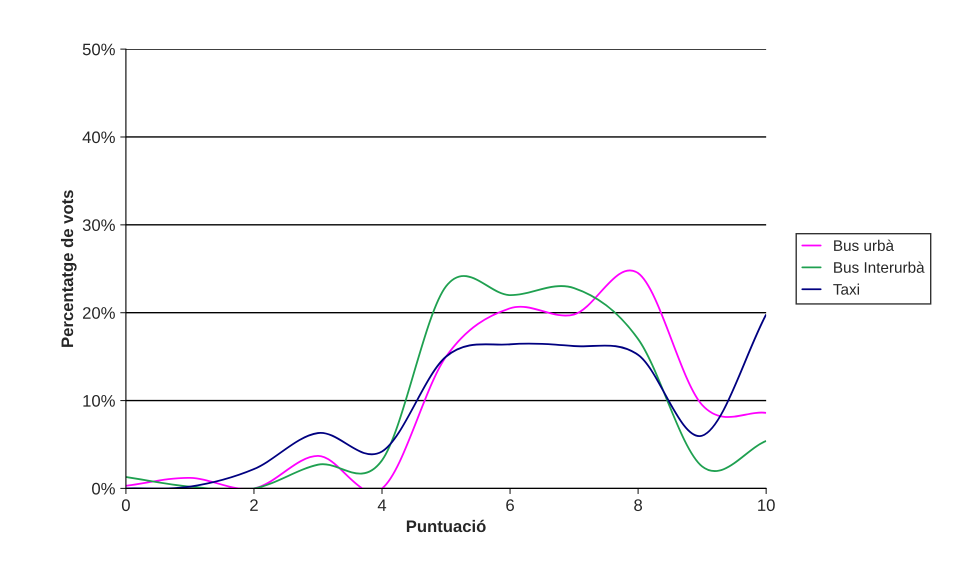  I want to click on legend-label: Bus urbà, so click(864, 245).